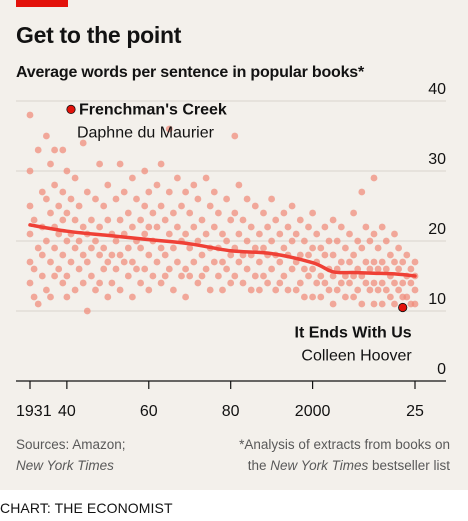 Image resolution: width=468 pixels, height=521 pixels. Describe the element at coordinates (415, 411) in the screenshot. I see `x-tick-label: 25` at that location.